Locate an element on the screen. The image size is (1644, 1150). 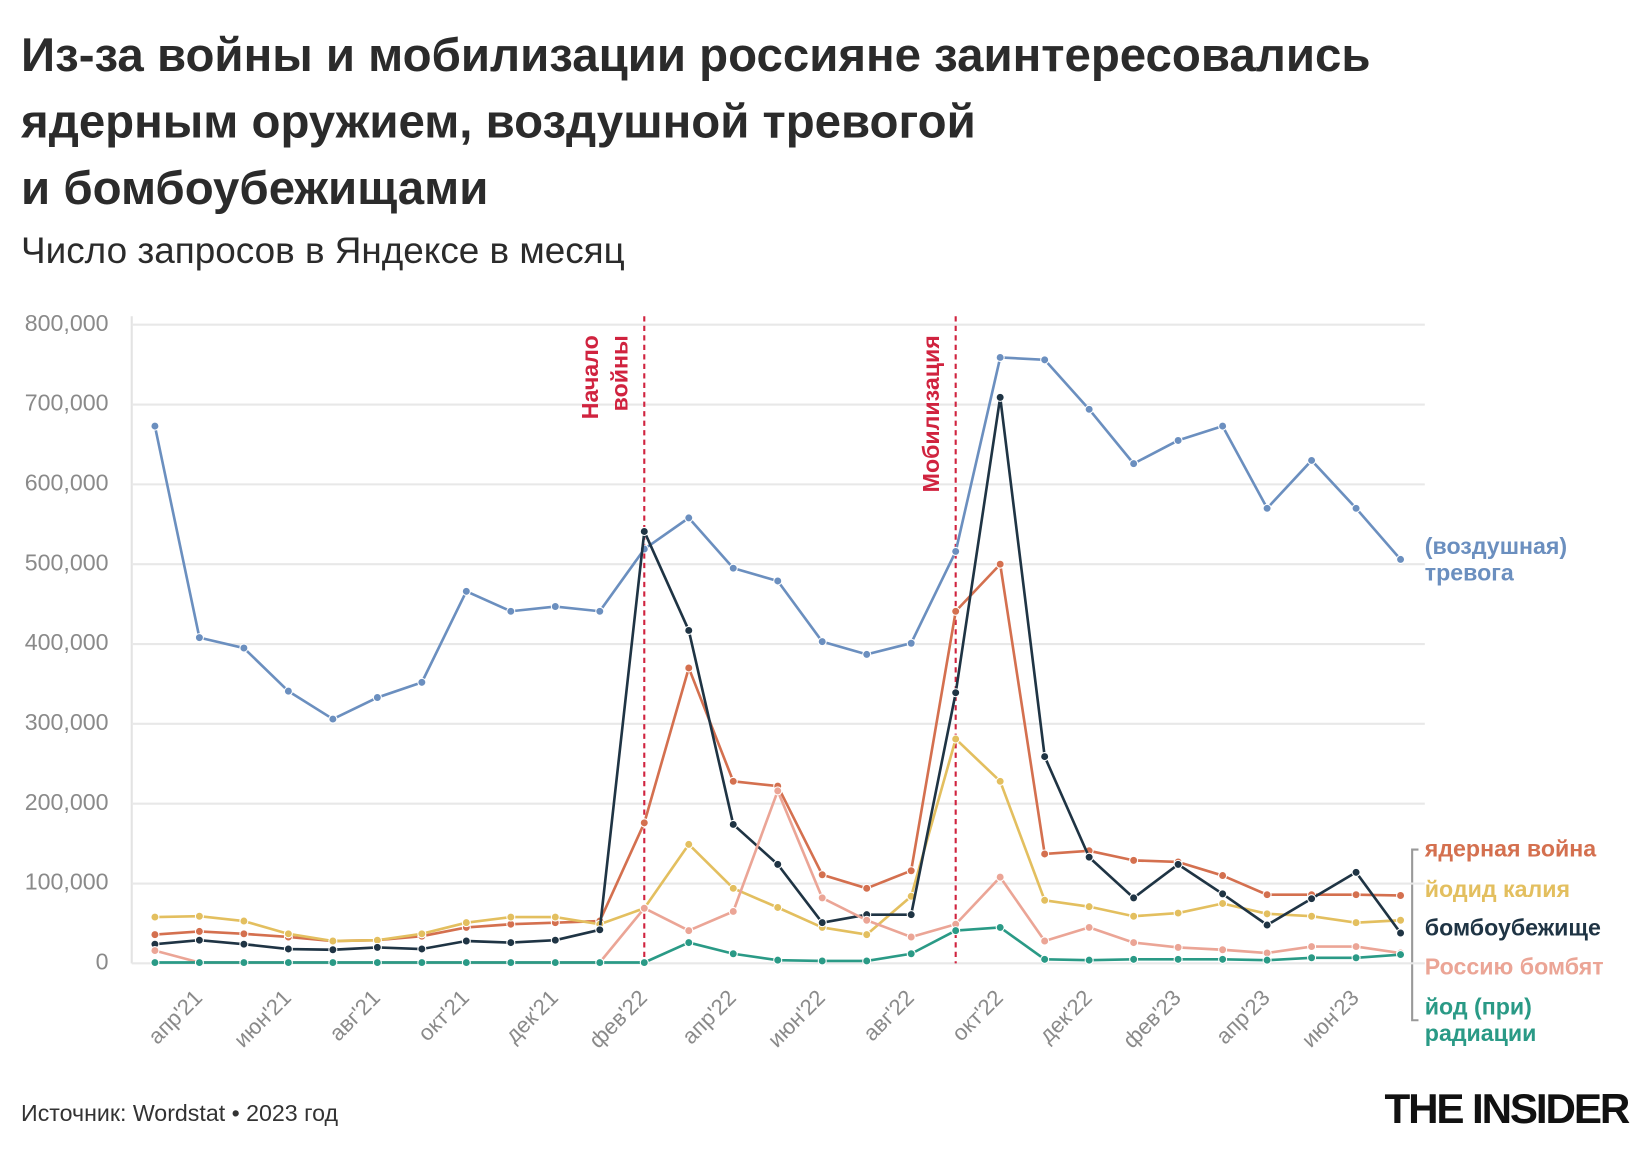
x-tick-label: авг'21 is located at coordinates (354, 1015).